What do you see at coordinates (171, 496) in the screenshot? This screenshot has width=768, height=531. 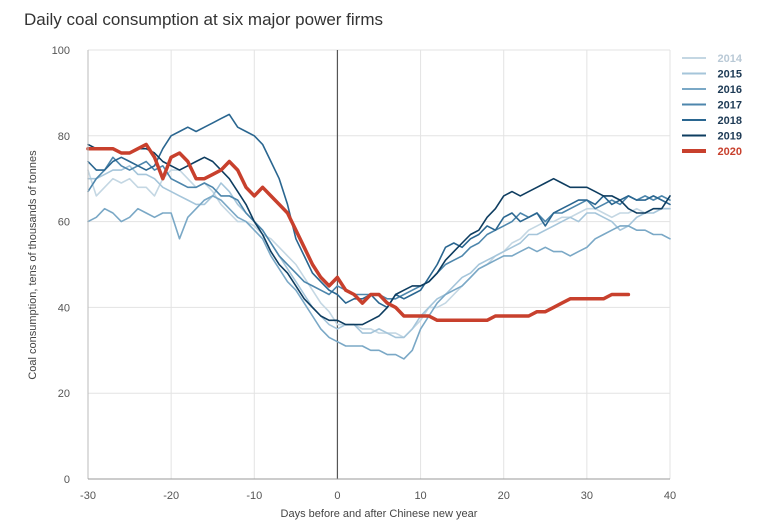 I see `x-tick-label: -20` at bounding box center [171, 496].